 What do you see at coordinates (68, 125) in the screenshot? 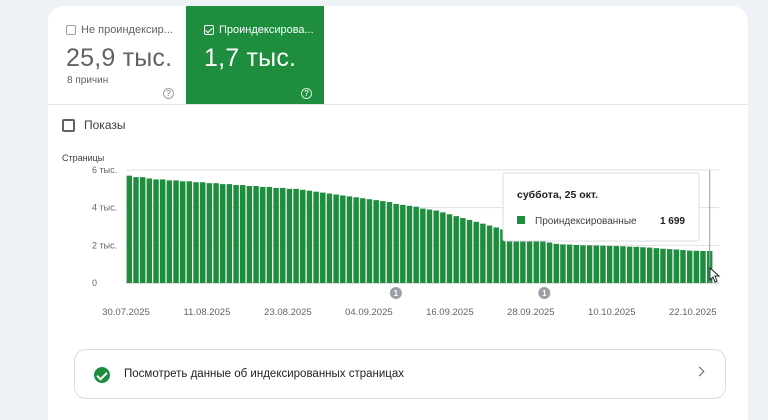
I see `impressions-checkbox` at bounding box center [68, 125].